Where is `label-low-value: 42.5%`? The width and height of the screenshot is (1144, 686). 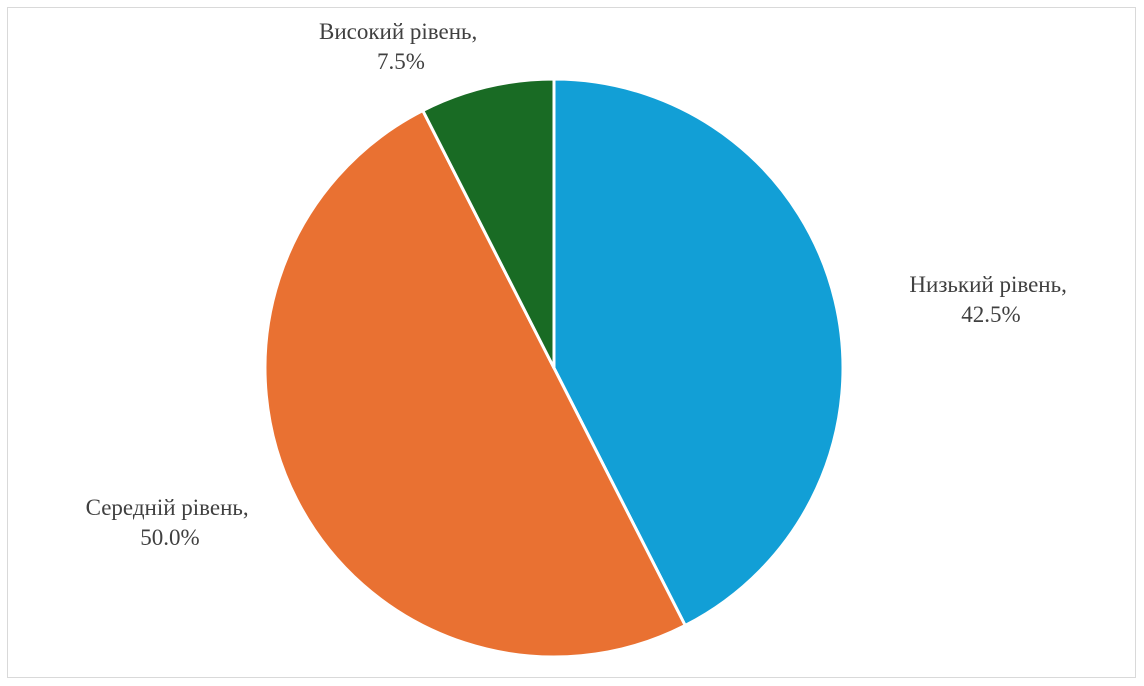
label-low-value: 42.5% is located at coordinates (990, 314).